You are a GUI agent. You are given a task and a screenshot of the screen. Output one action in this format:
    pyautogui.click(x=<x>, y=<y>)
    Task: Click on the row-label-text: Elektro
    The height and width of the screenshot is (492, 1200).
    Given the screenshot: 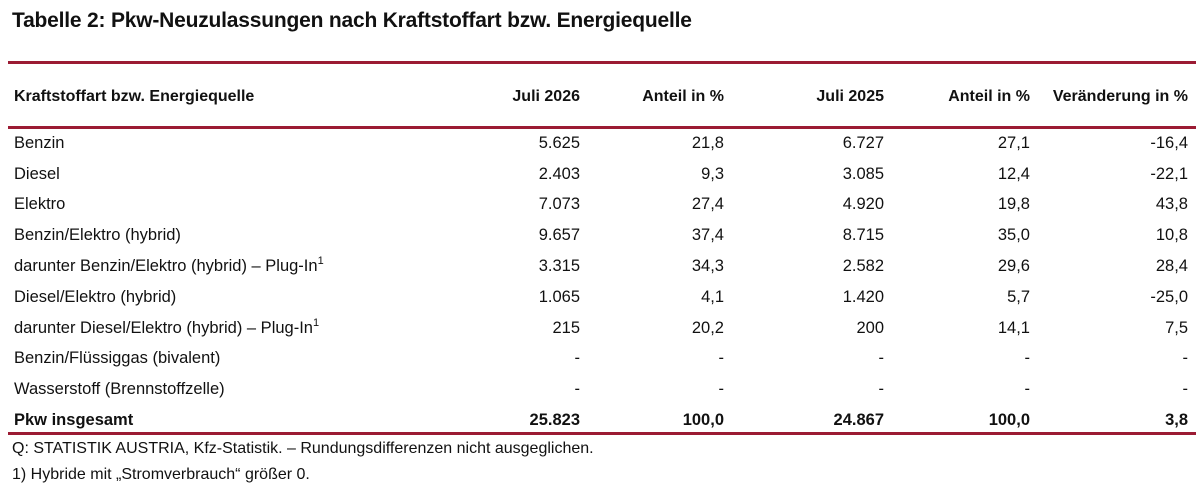 What is the action you would take?
    pyautogui.click(x=40, y=204)
    